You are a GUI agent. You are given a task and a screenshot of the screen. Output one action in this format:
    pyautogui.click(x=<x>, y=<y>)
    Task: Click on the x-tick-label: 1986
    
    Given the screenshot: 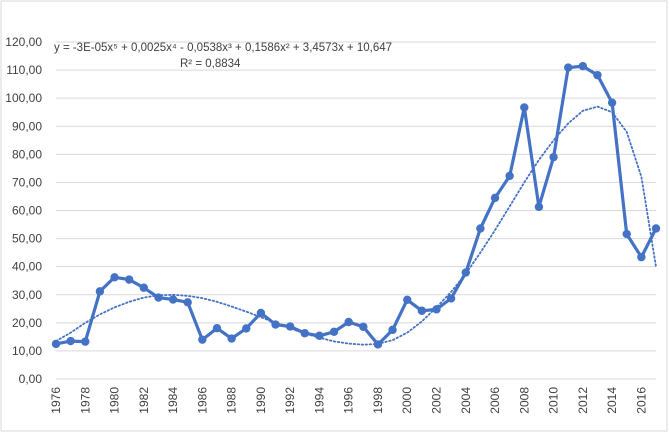 What is the action you would take?
    pyautogui.click(x=202, y=400)
    